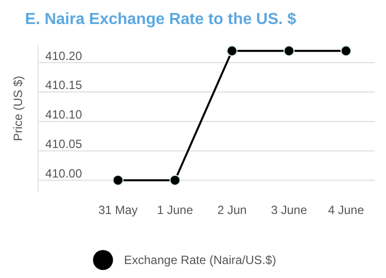 The image size is (386, 278). What do you see at coordinates (63, 144) in the screenshot?
I see `y-tick-label: 410.05` at bounding box center [63, 144].